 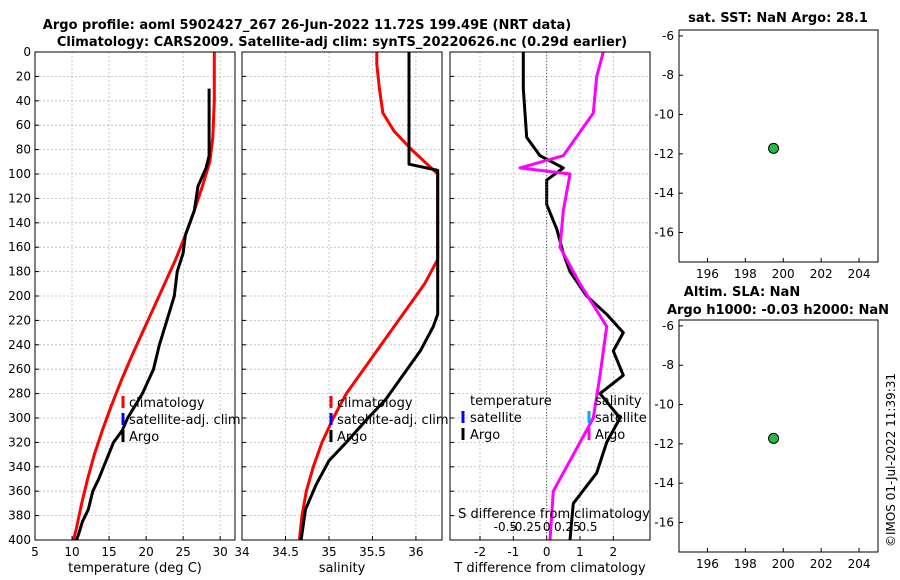 What do you see at coordinates (774, 438) in the screenshot?
I see `sla_map-argo-point` at bounding box center [774, 438].